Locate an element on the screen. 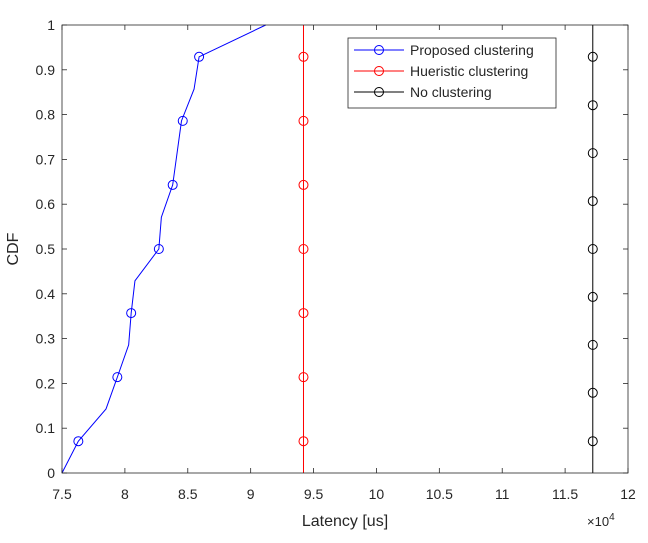  x-tick-label: 8 is located at coordinates (125, 494).